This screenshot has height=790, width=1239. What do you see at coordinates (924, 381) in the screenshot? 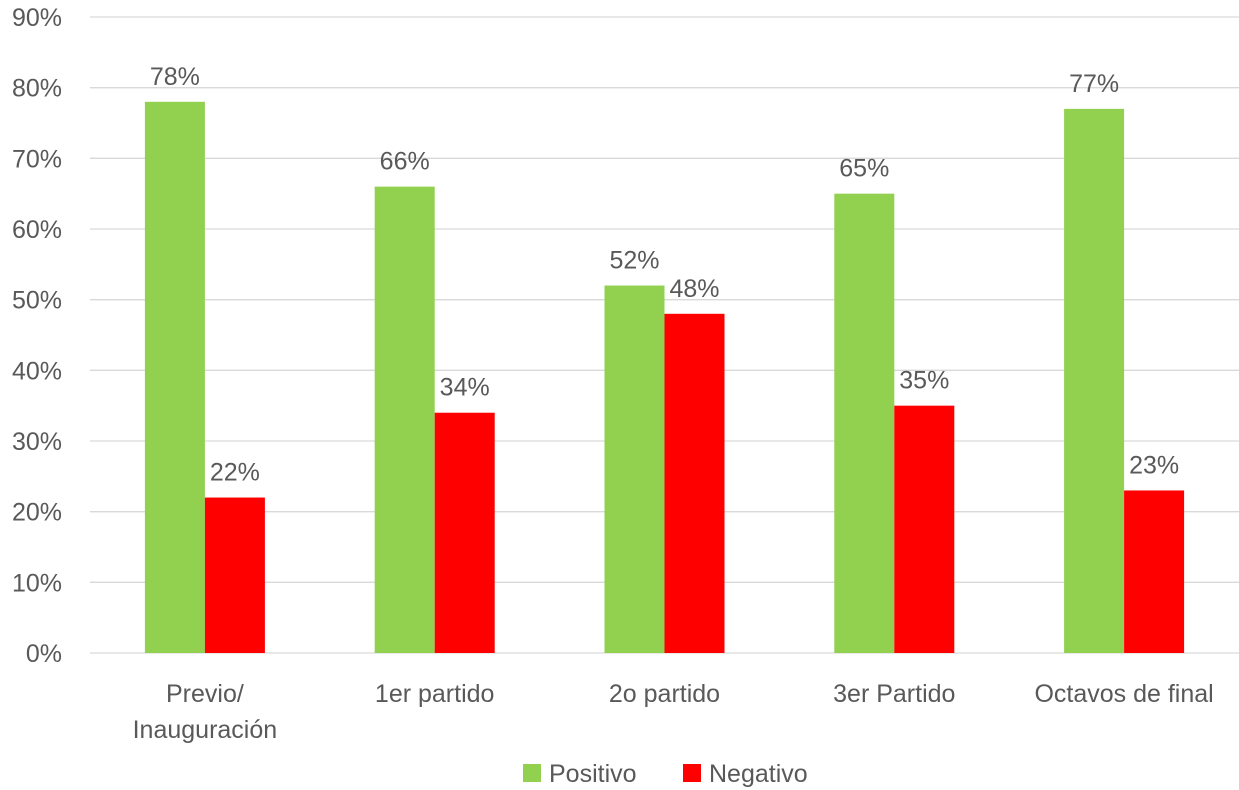
I see `data-label: 35%` at bounding box center [924, 381].